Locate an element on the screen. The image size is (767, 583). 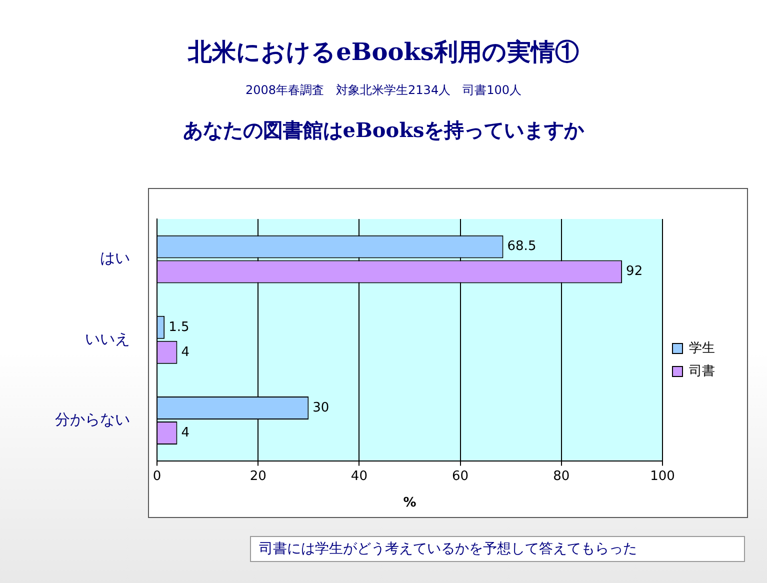
legend-label: 学生 is located at coordinates (702, 348).